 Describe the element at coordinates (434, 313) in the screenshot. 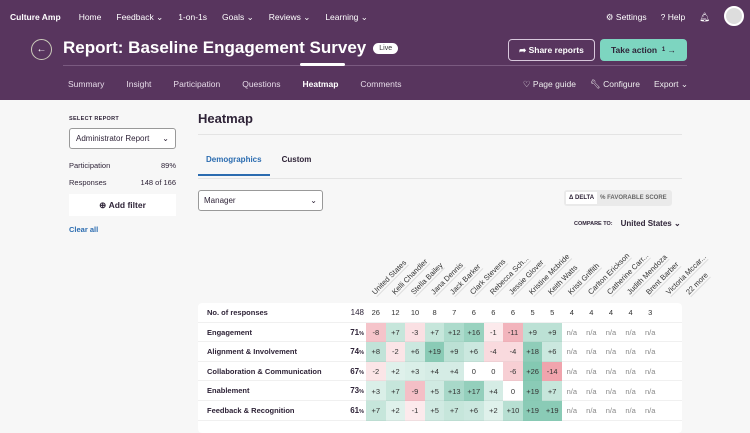

I see `heatmap-cell: 8` at that location.